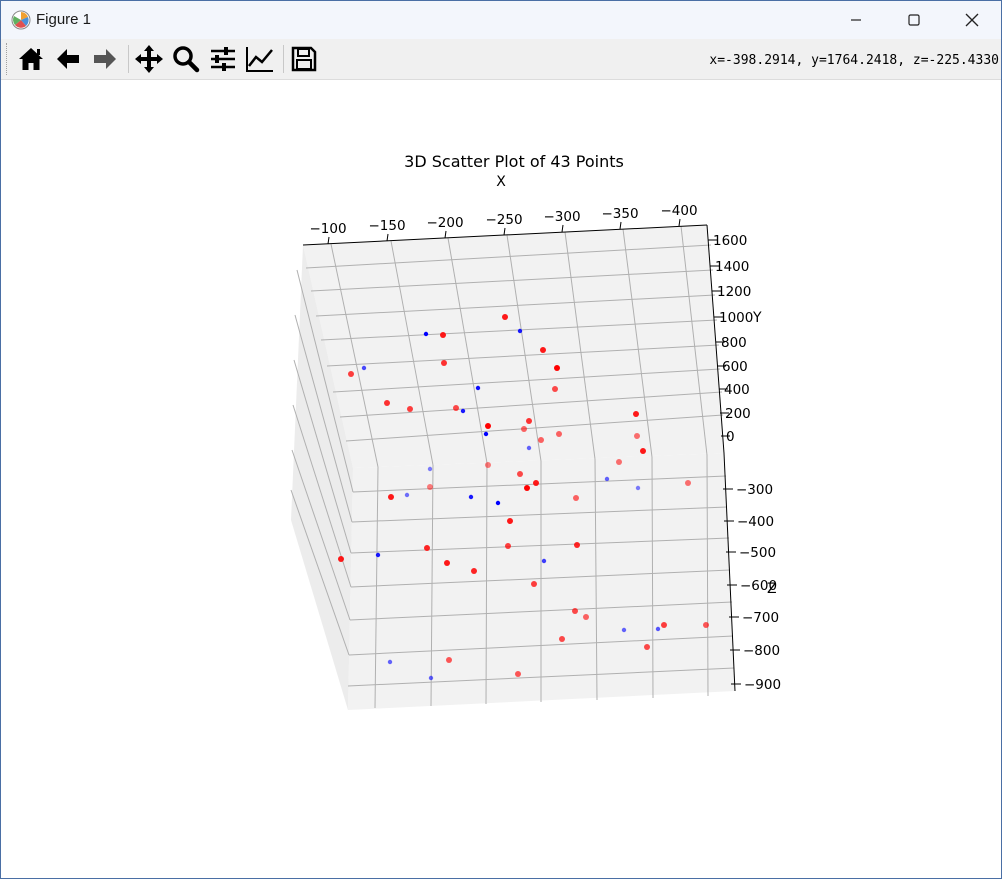 The image size is (1002, 879). Describe the element at coordinates (772, 589) in the screenshot. I see `z-axis-label: Z` at that location.